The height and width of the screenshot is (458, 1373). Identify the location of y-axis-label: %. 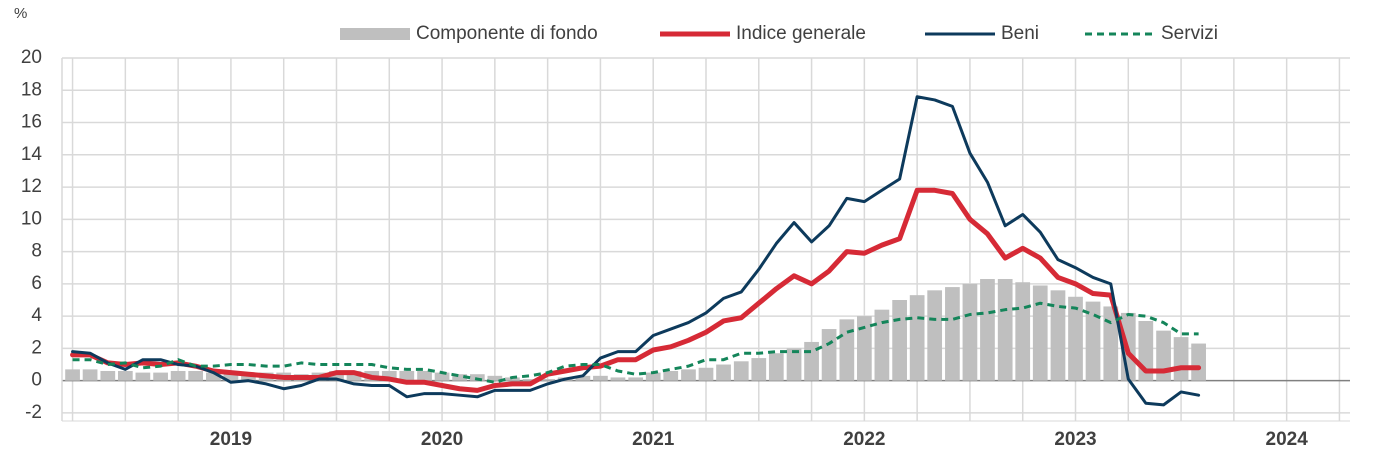
(20, 13).